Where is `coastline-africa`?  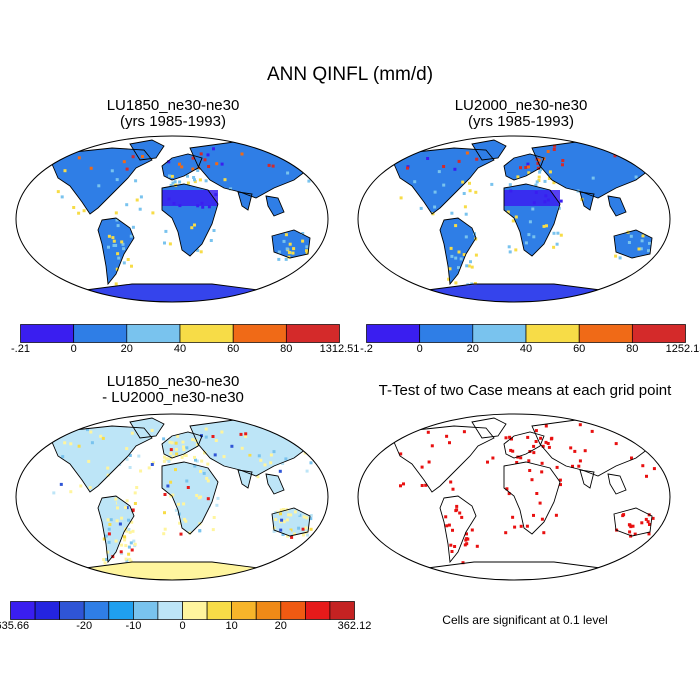 coastline-africa is located at coordinates (532, 498).